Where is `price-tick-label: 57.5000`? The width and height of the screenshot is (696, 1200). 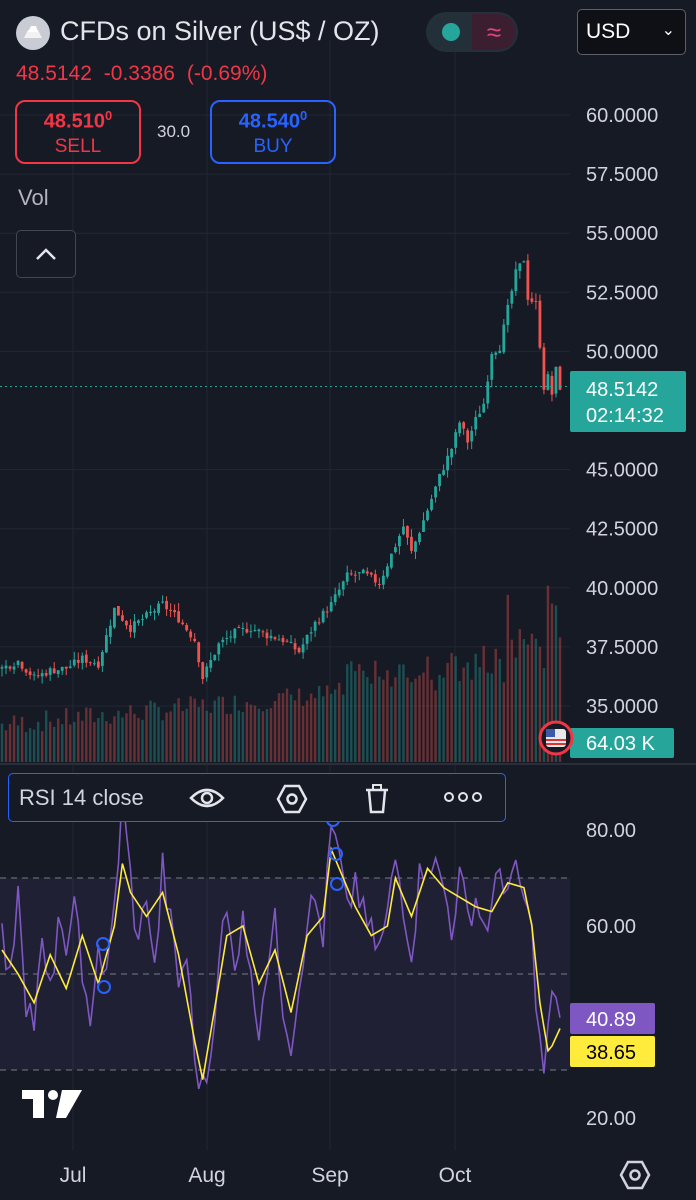
price-tick-label: 57.5000 is located at coordinates (622, 175).